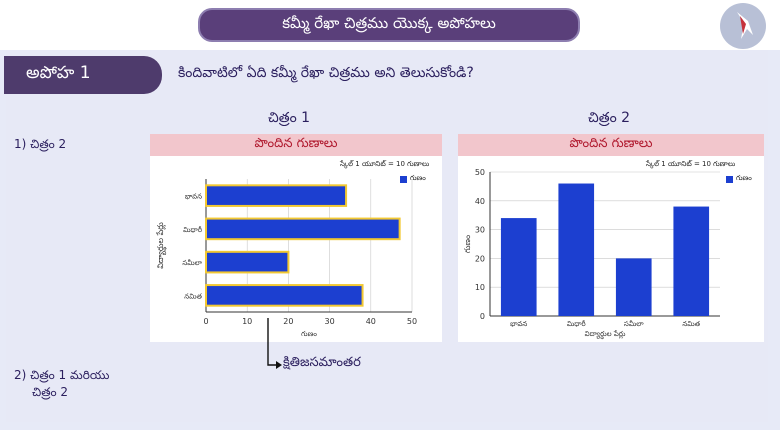 Image resolution: width=780 pixels, height=430 pixels. What do you see at coordinates (161, 245) in the screenshot?
I see `chart-1-y-axis-label: విద్యార్థుల పేర్లు` at bounding box center [161, 245].